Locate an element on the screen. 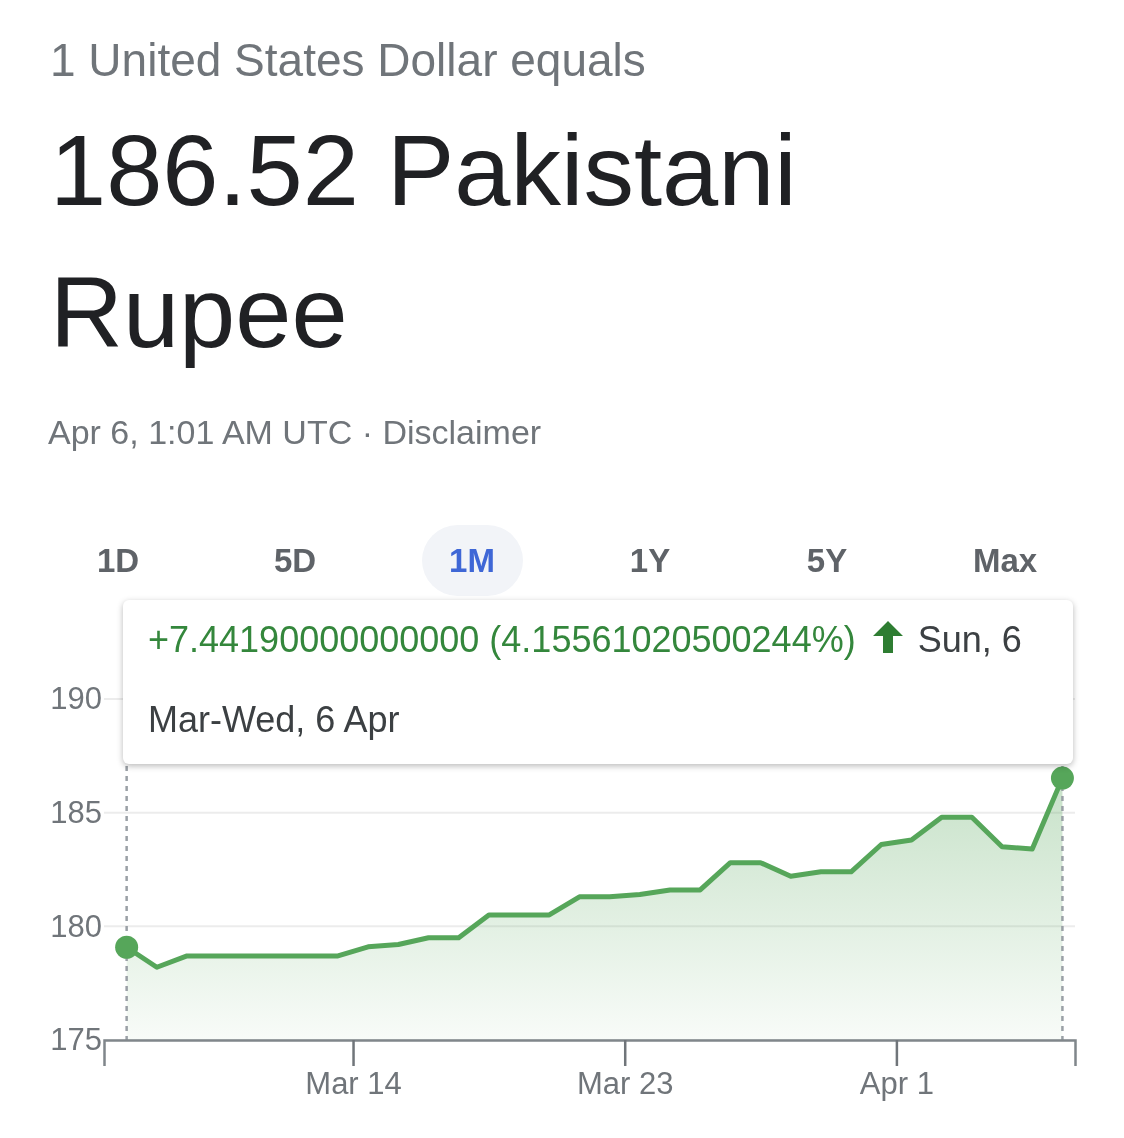 This screenshot has height=1138, width=1124. x-tick-label: Mar 14 is located at coordinates (353, 1084).